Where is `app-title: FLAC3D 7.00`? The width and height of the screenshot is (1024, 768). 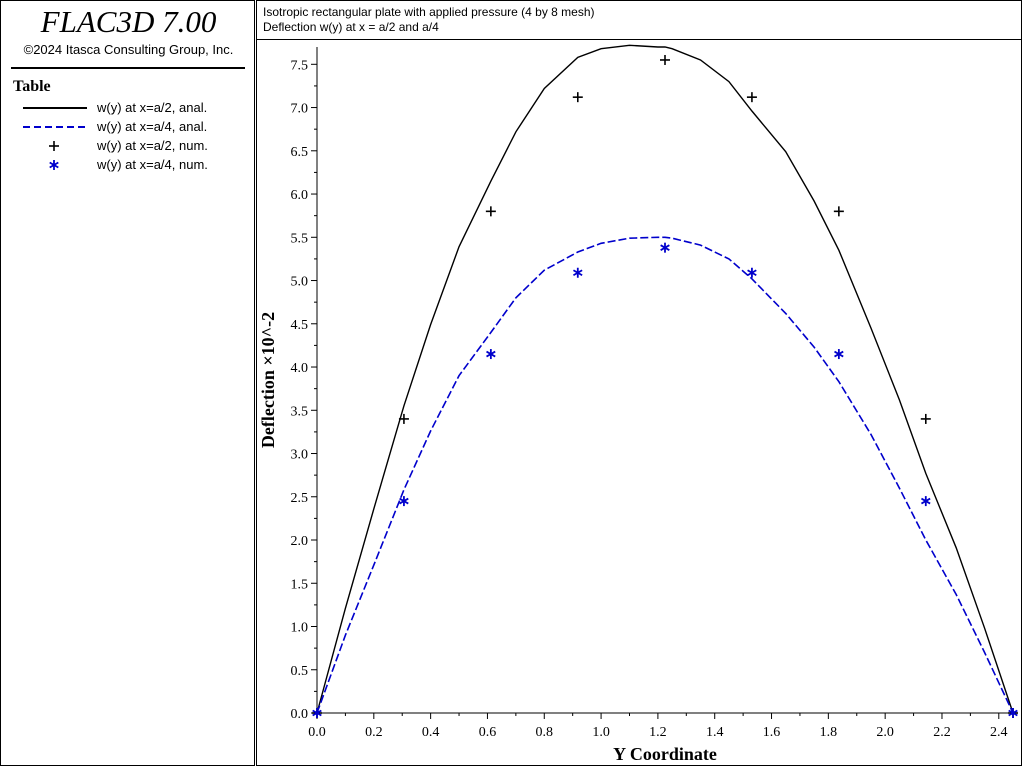
app-title: FLAC3D 7.00 is located at coordinates (128, 21).